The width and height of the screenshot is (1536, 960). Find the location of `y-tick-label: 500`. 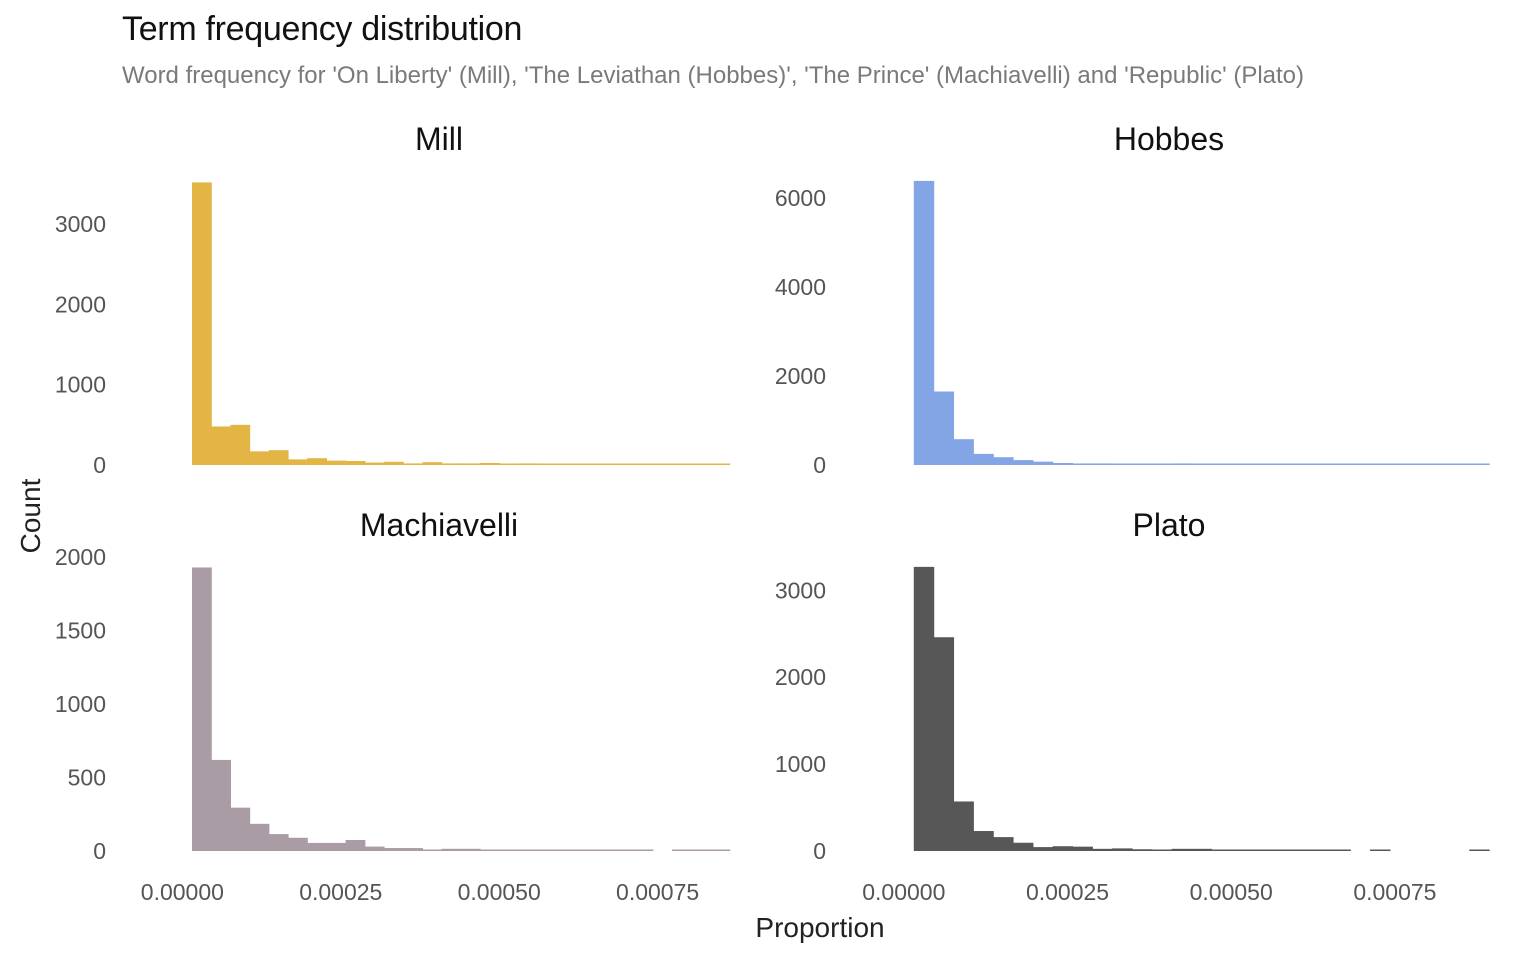

y-tick-label: 500 is located at coordinates (87, 778).